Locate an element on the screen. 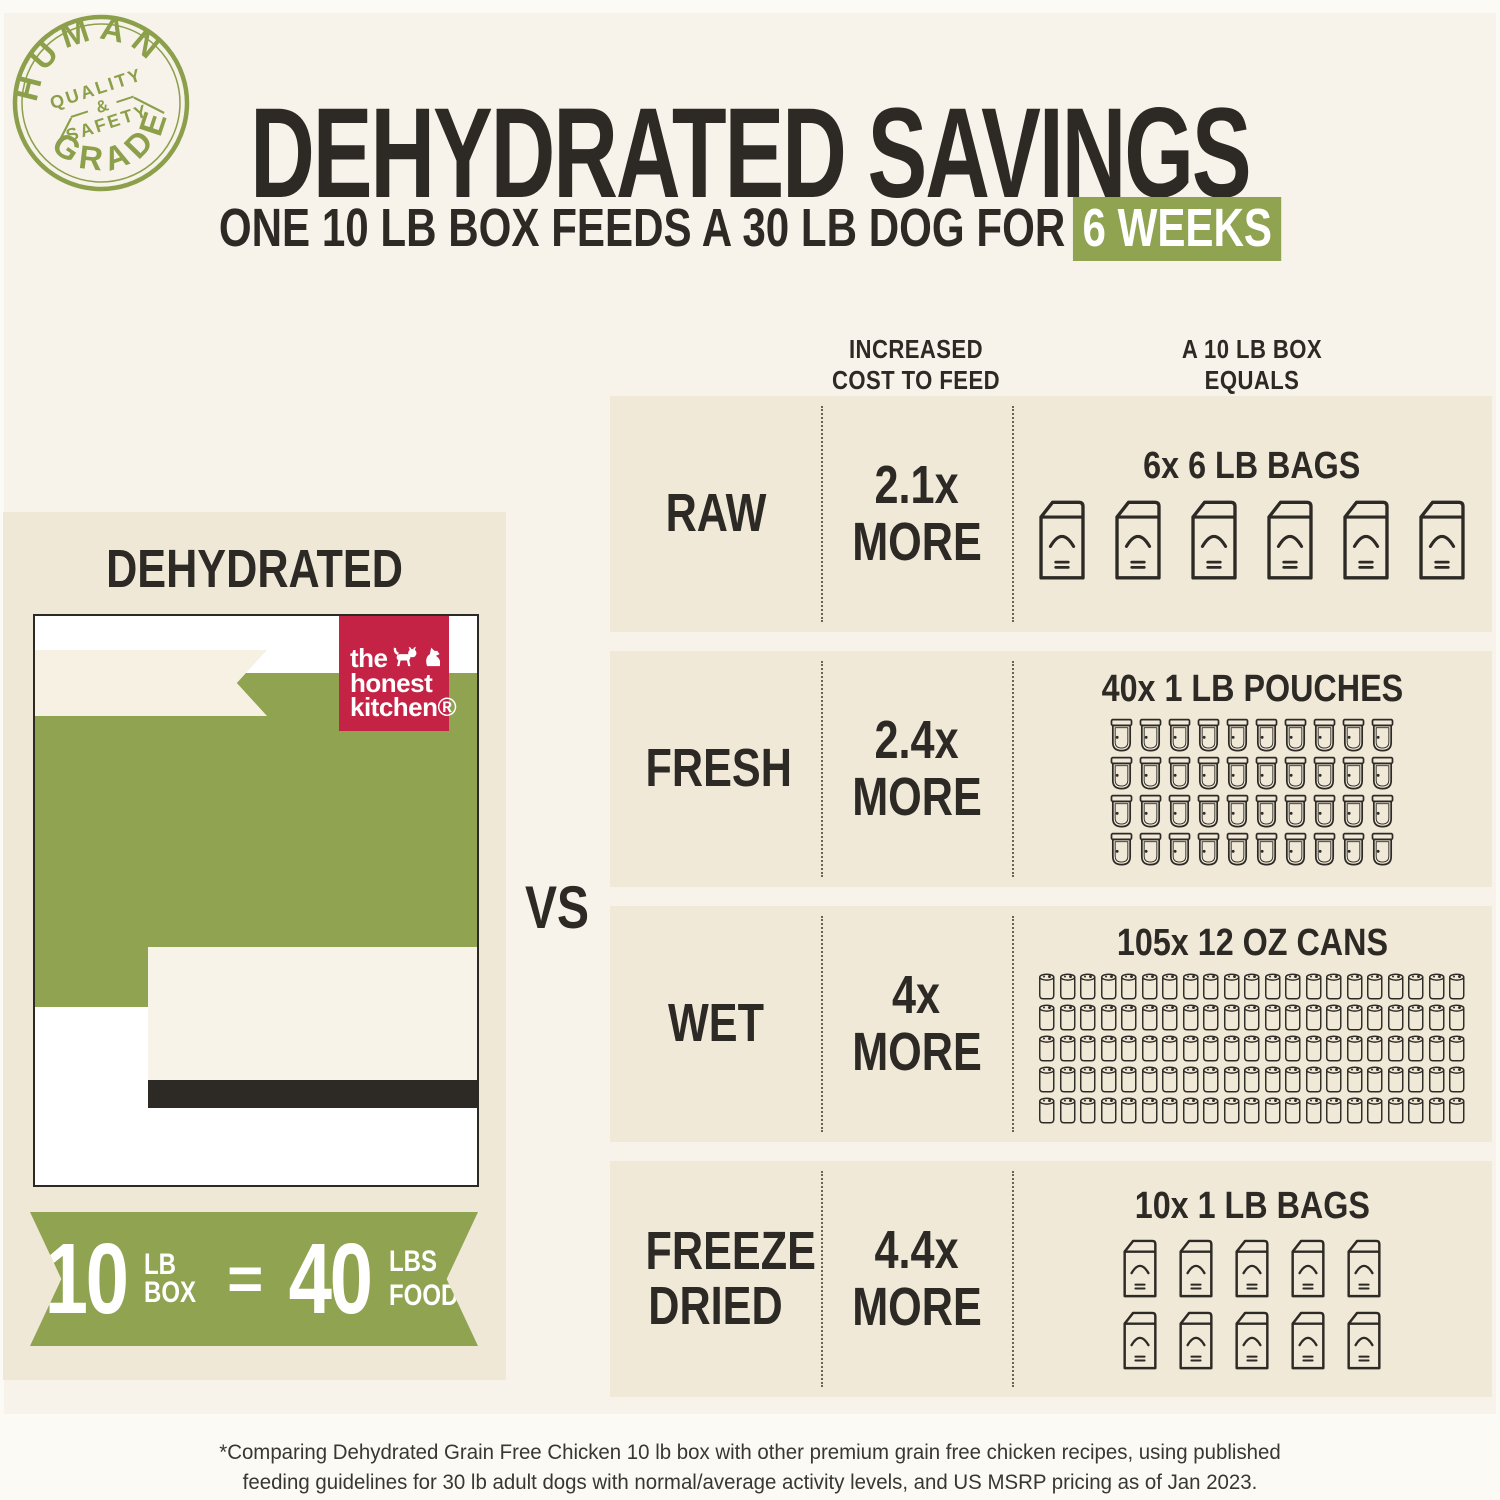 The image size is (1500, 1500). cost-multiplier: 4x is located at coordinates (916, 994).